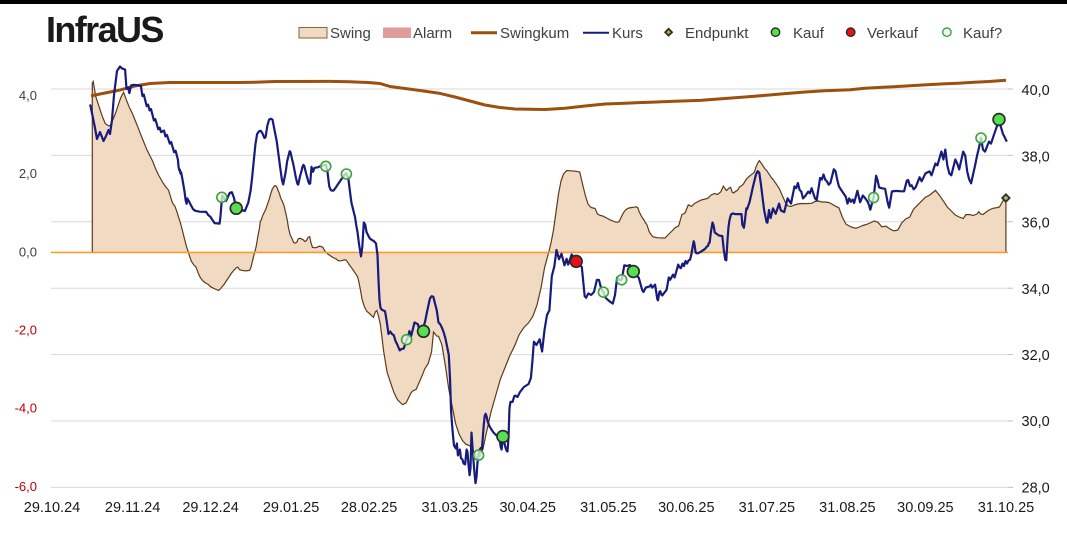 The image size is (1067, 555). I want to click on svg-text: 29.12.24, so click(210, 508).